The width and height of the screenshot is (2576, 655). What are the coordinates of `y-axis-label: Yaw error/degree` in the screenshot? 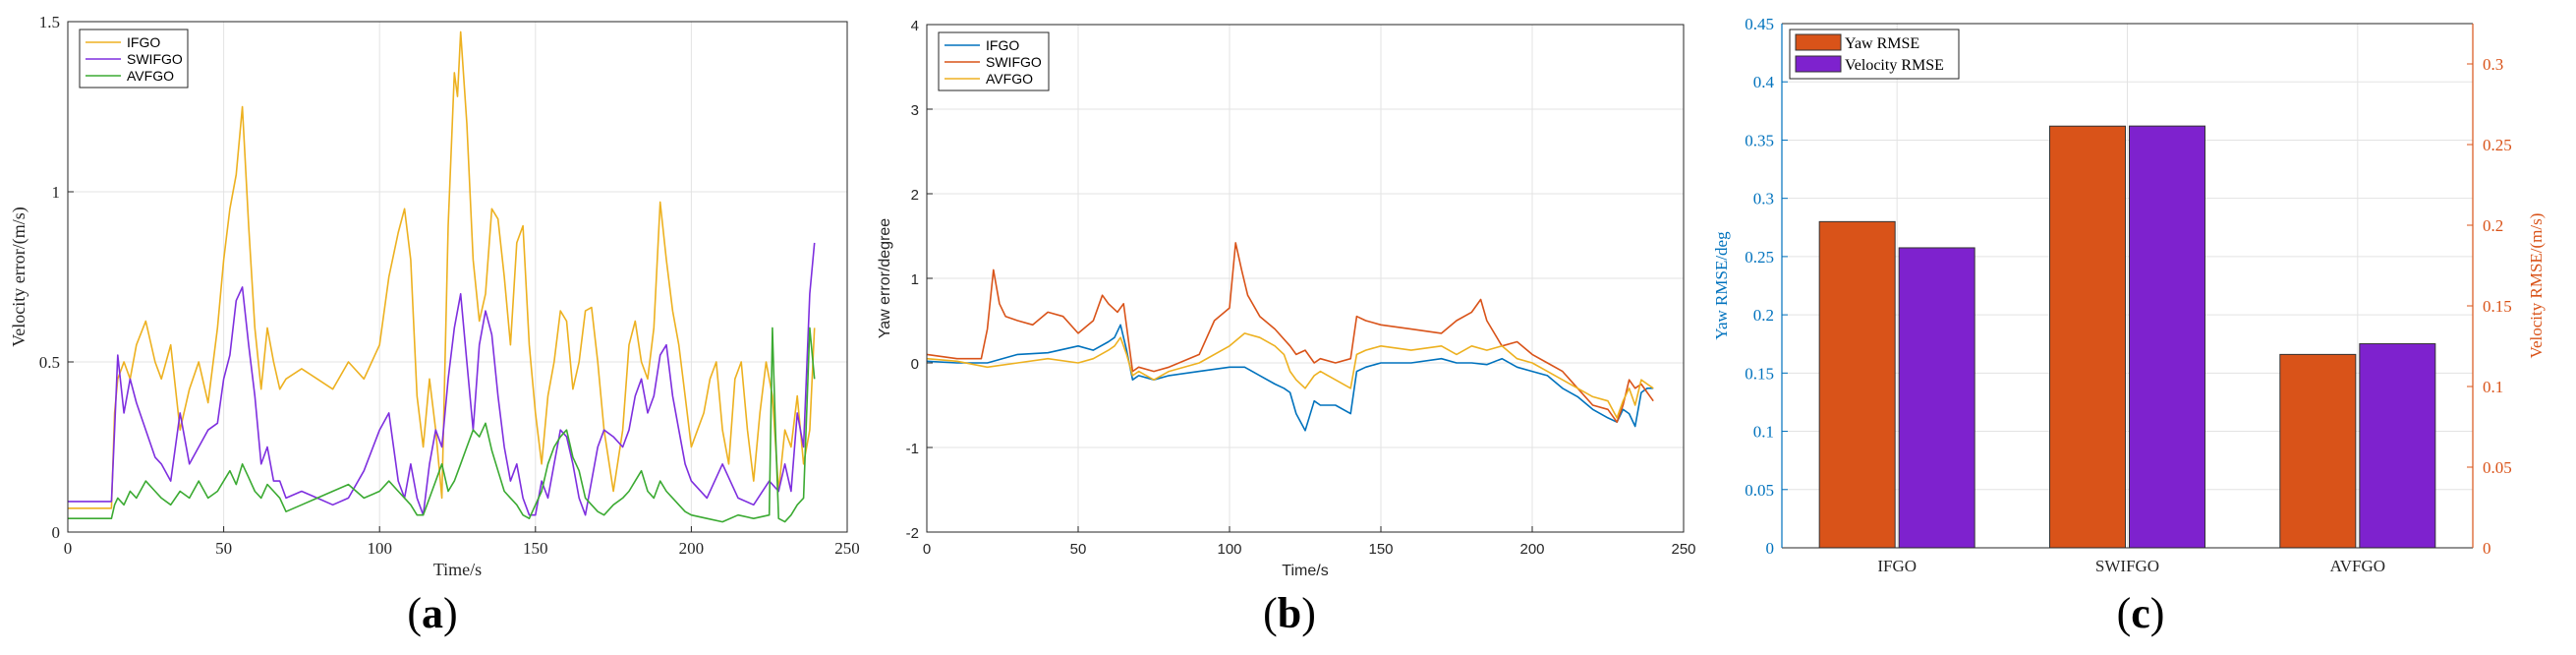 It's located at (885, 278).